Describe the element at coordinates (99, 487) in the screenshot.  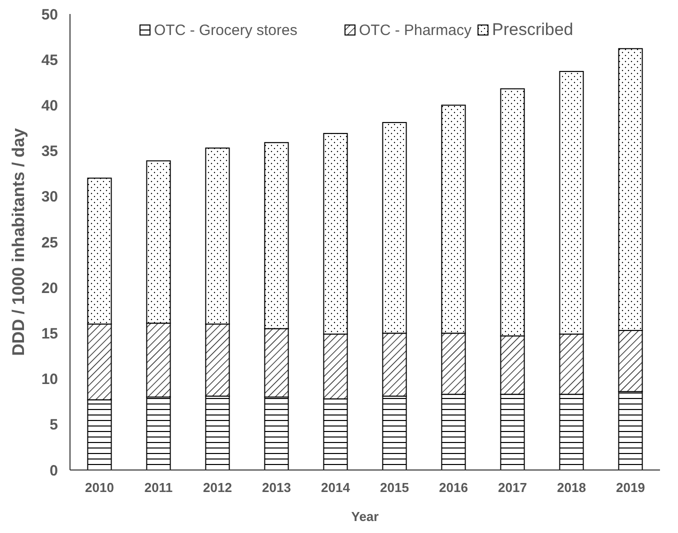
I see `x-tick-label: 2010` at that location.